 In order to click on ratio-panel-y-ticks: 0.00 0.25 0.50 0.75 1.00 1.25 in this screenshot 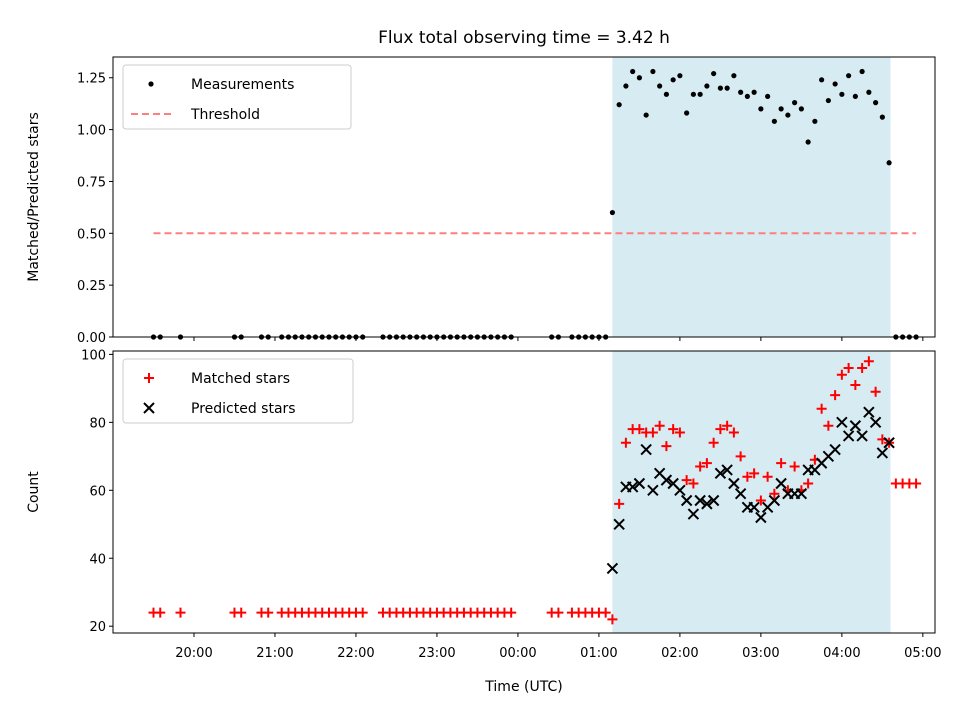, I will do `click(95, 209)`.